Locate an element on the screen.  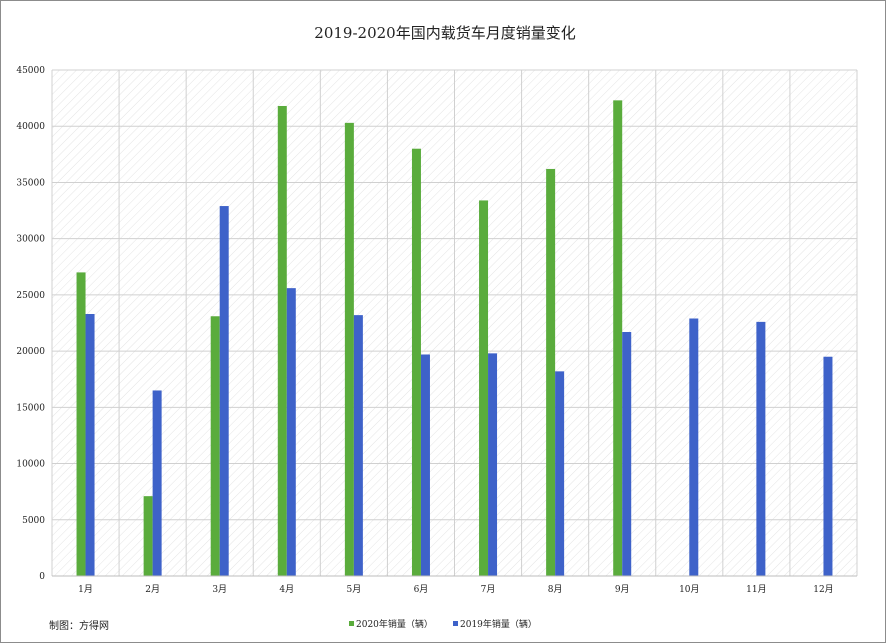
x-tick-label: 11月 is located at coordinates (756, 589).